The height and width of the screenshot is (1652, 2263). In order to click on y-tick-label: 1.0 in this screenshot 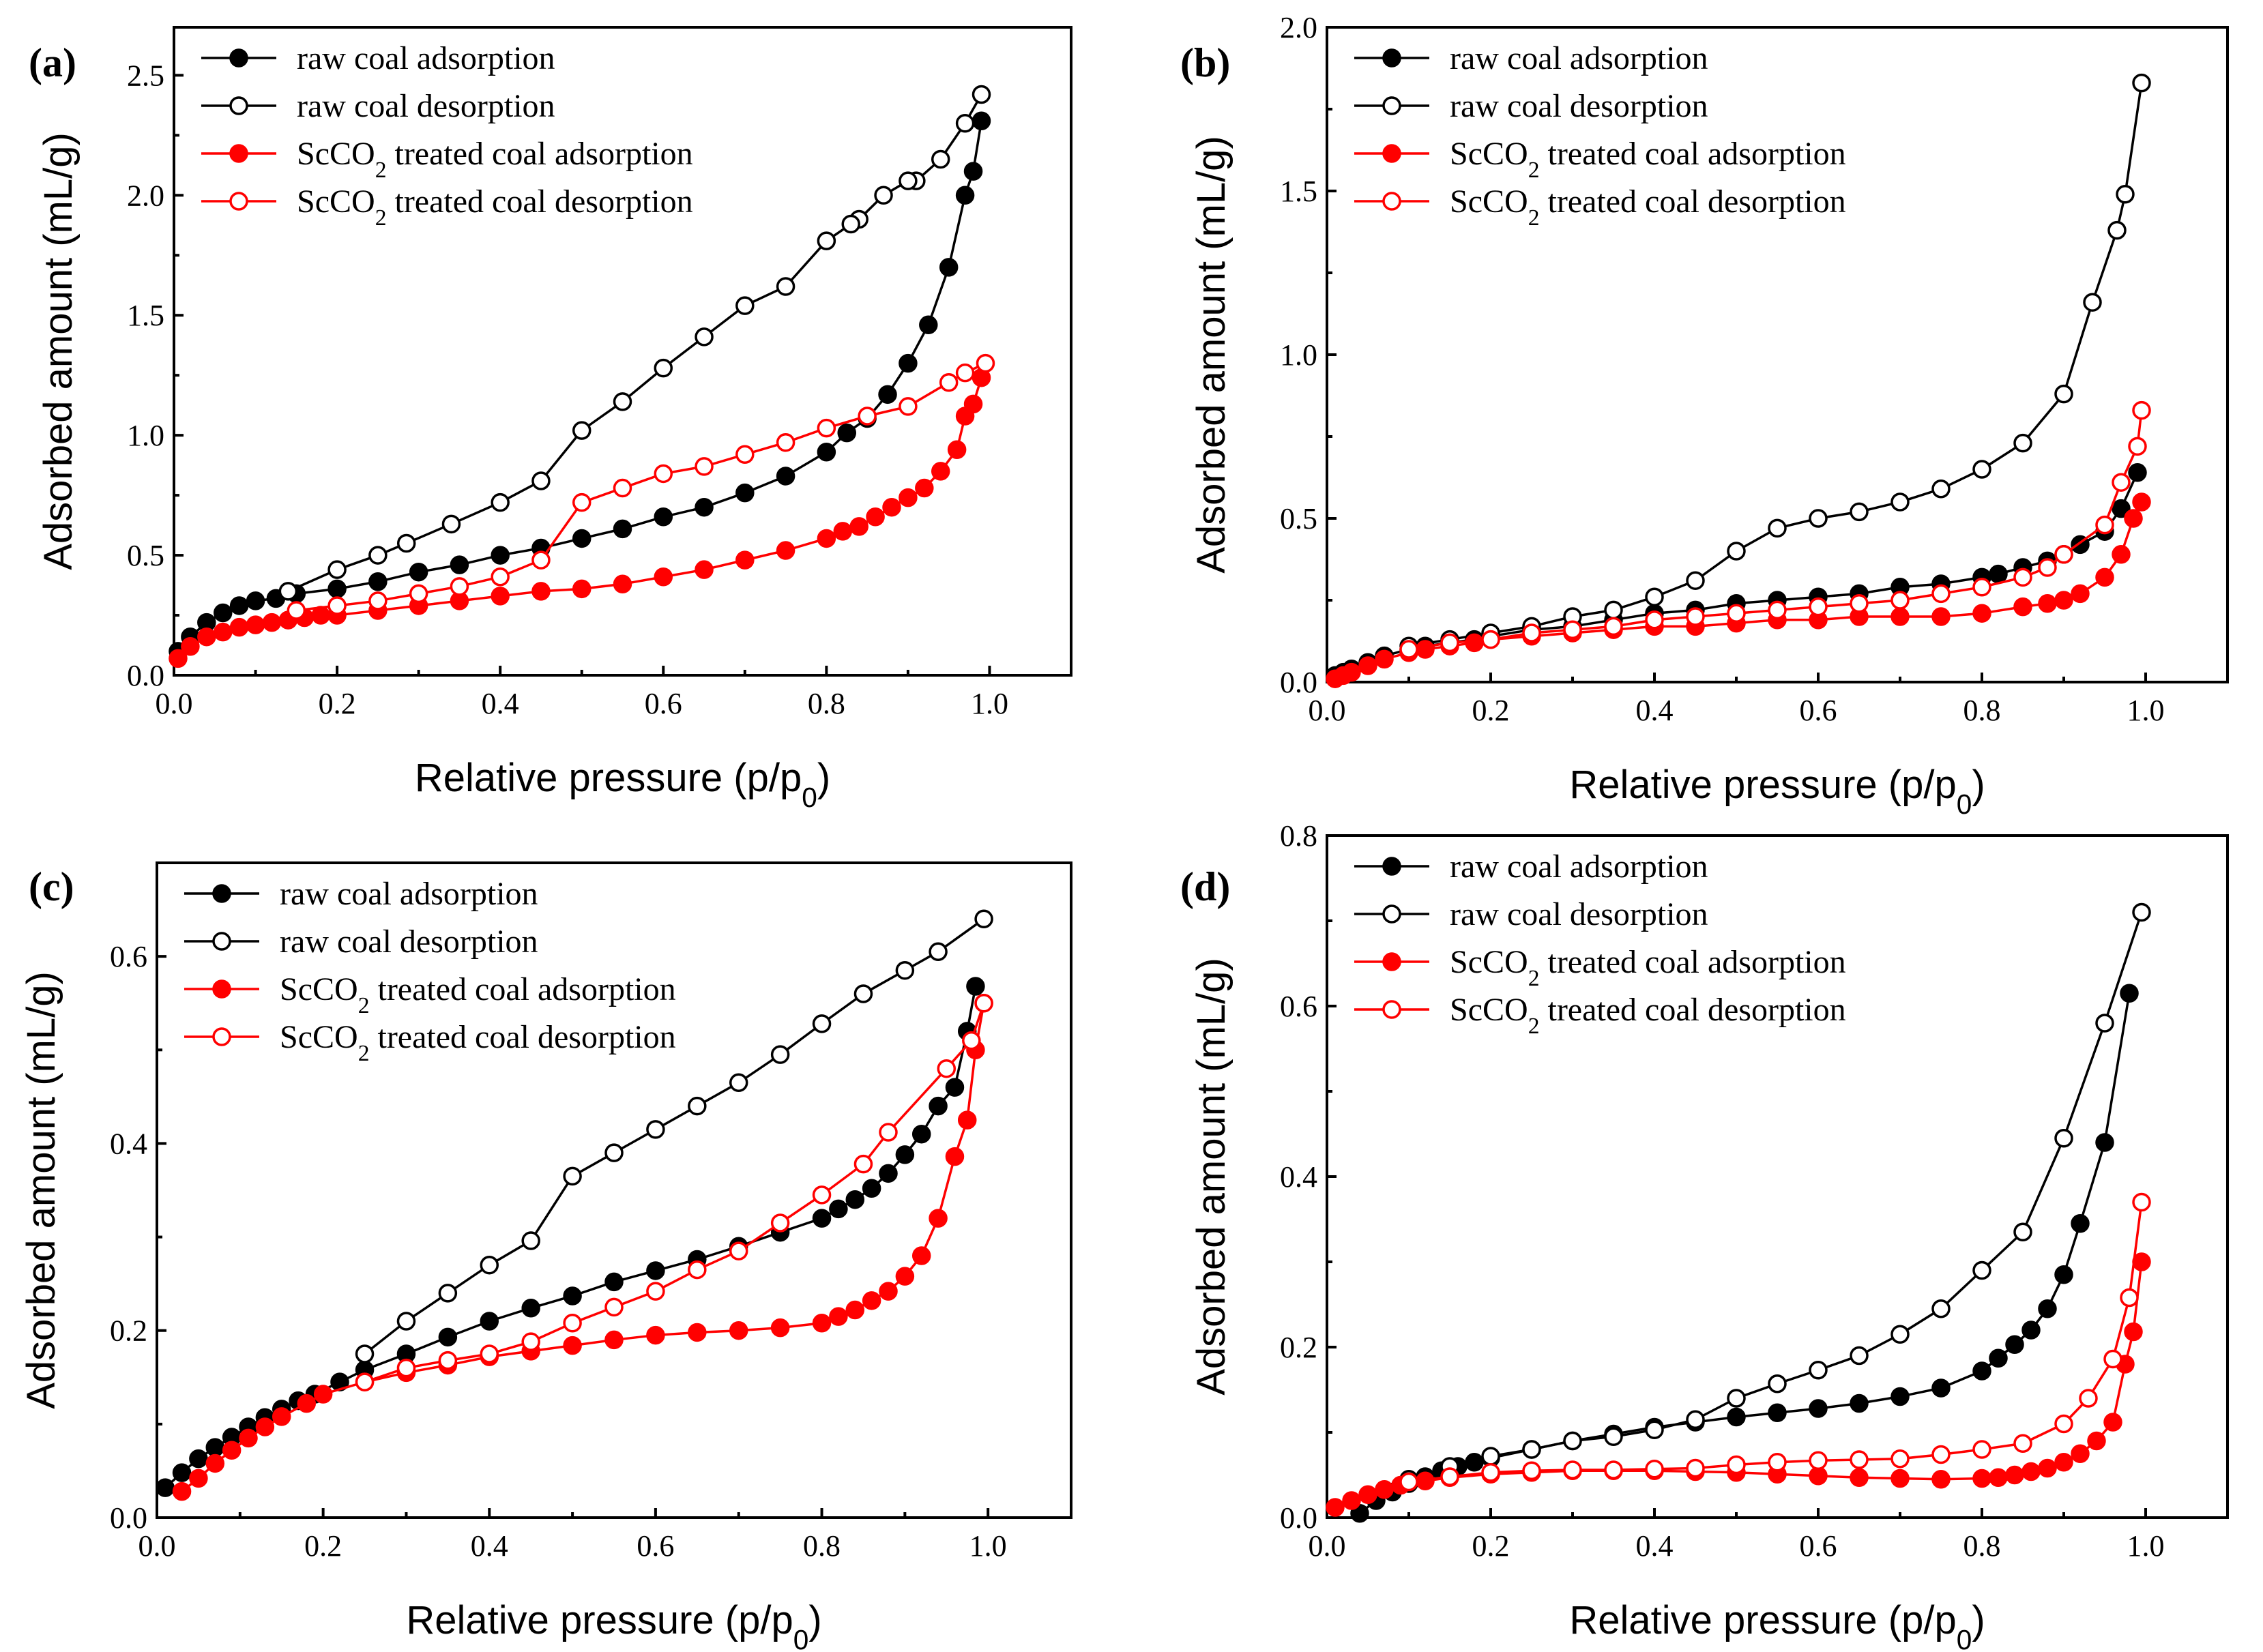, I will do `click(145, 436)`.